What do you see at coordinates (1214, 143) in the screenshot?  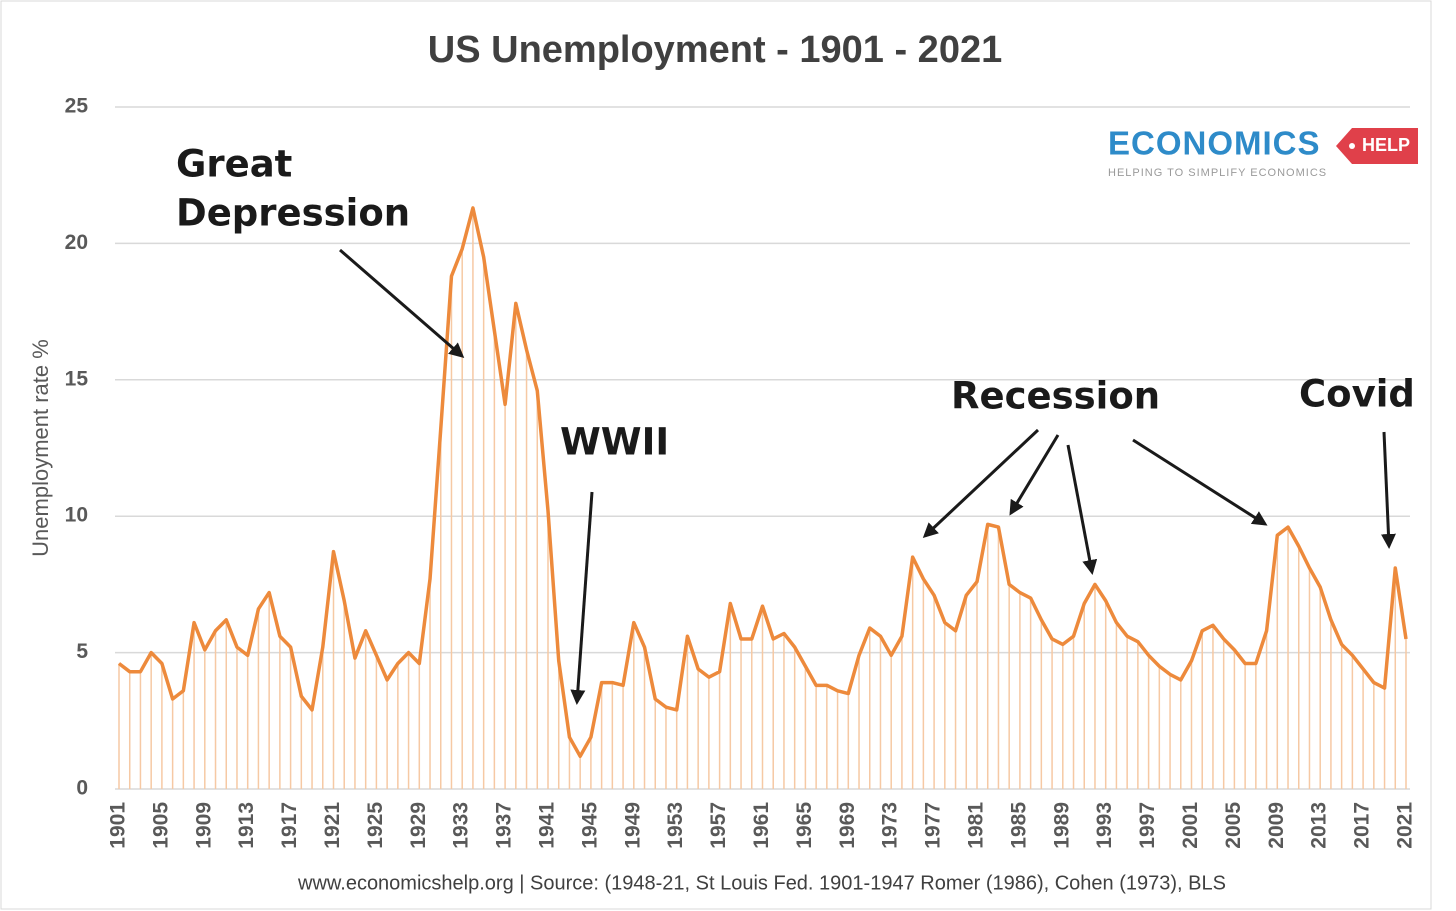 I see `logo-name: ECONOMICS` at bounding box center [1214, 143].